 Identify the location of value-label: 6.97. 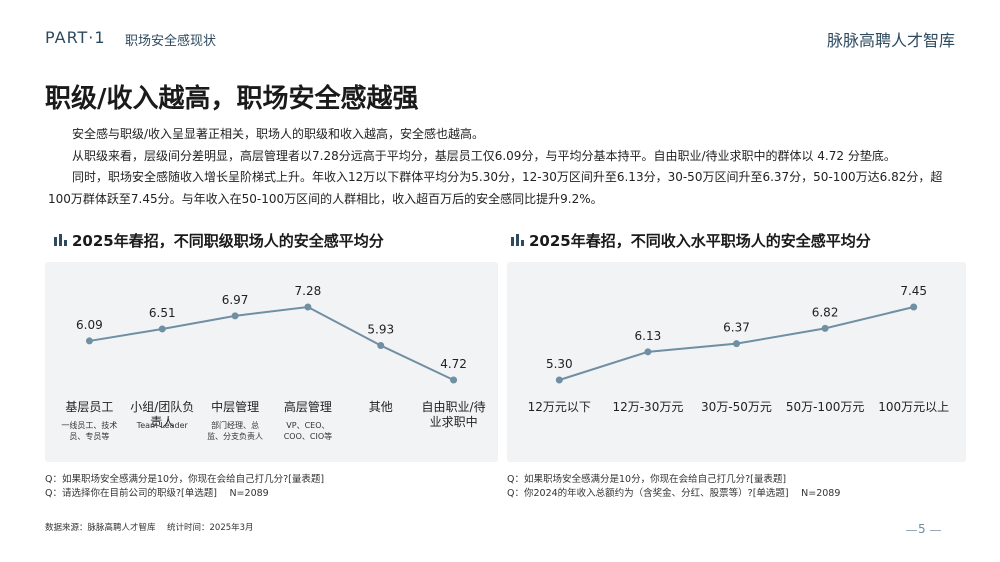
(235, 300).